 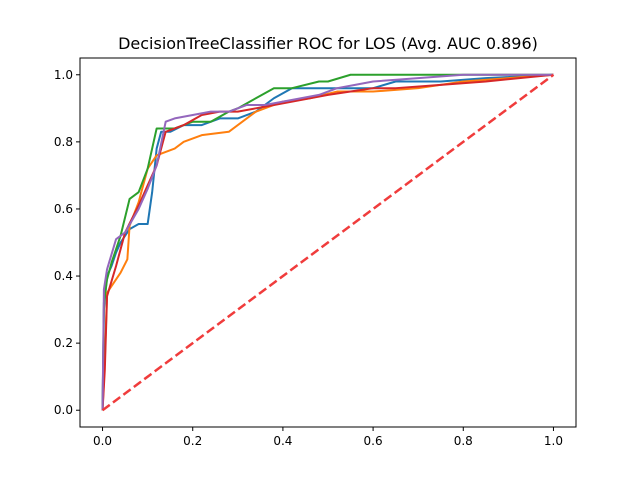 I want to click on y-tick-label: 0.0, so click(x=63, y=410).